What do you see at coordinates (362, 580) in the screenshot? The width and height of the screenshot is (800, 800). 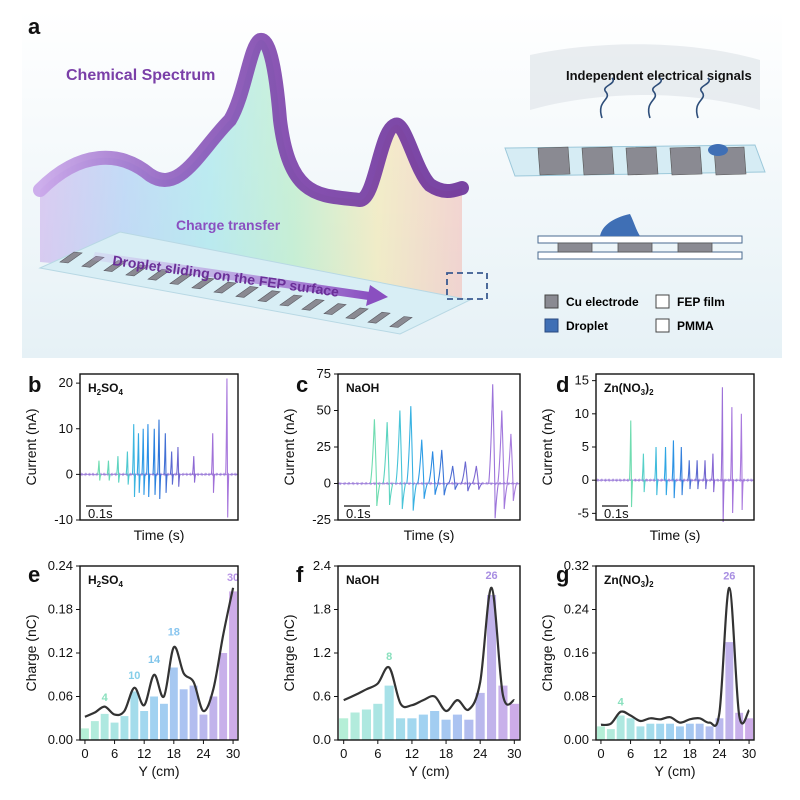 I see `chart-chemical-label: NaOH` at bounding box center [362, 580].